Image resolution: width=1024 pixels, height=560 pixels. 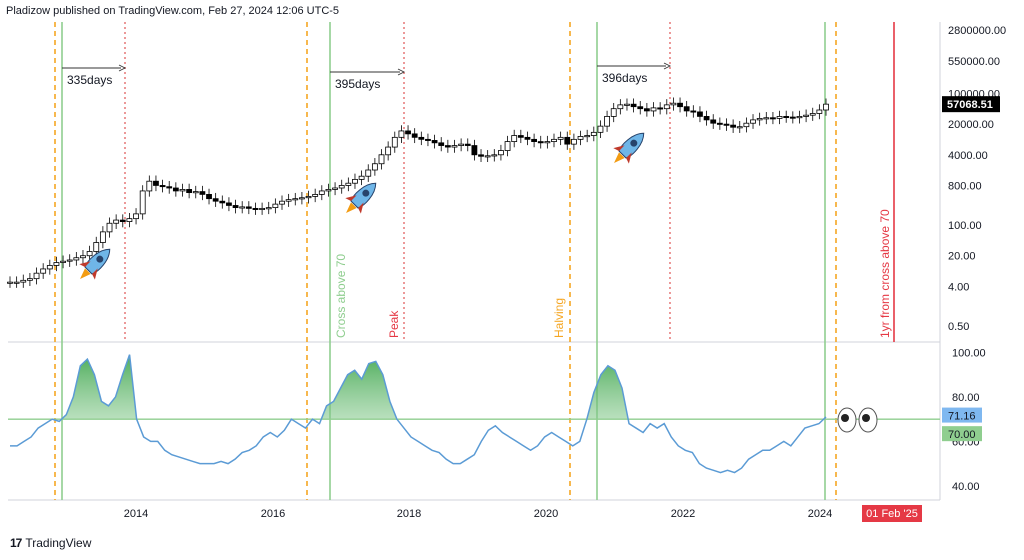 What do you see at coordinates (966, 398) in the screenshot?
I see `rsi-axis-label: 80.00` at bounding box center [966, 398].